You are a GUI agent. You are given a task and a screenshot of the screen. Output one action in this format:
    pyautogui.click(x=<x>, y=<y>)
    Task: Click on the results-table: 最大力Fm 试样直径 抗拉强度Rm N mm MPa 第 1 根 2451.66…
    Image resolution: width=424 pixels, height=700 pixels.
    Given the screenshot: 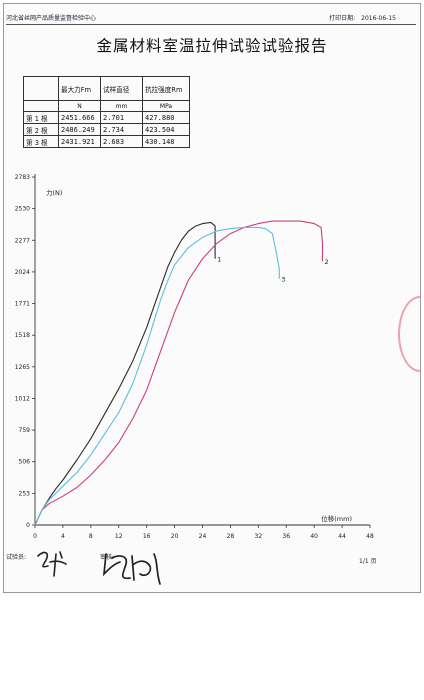 What is the action you would take?
    pyautogui.click(x=106, y=112)
    